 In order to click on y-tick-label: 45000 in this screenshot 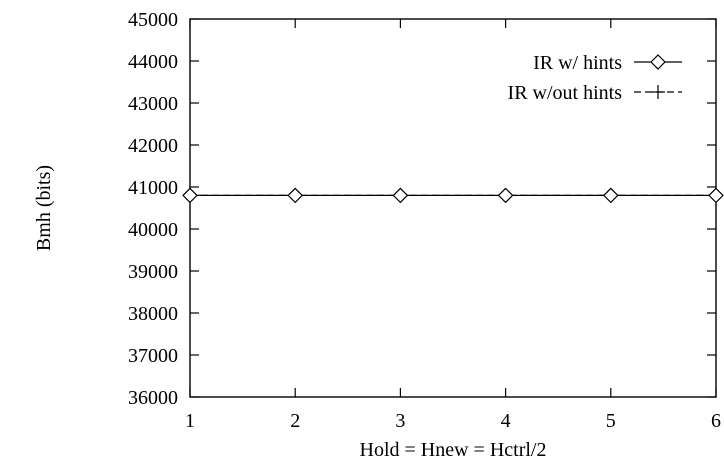, I will do `click(153, 20)`.